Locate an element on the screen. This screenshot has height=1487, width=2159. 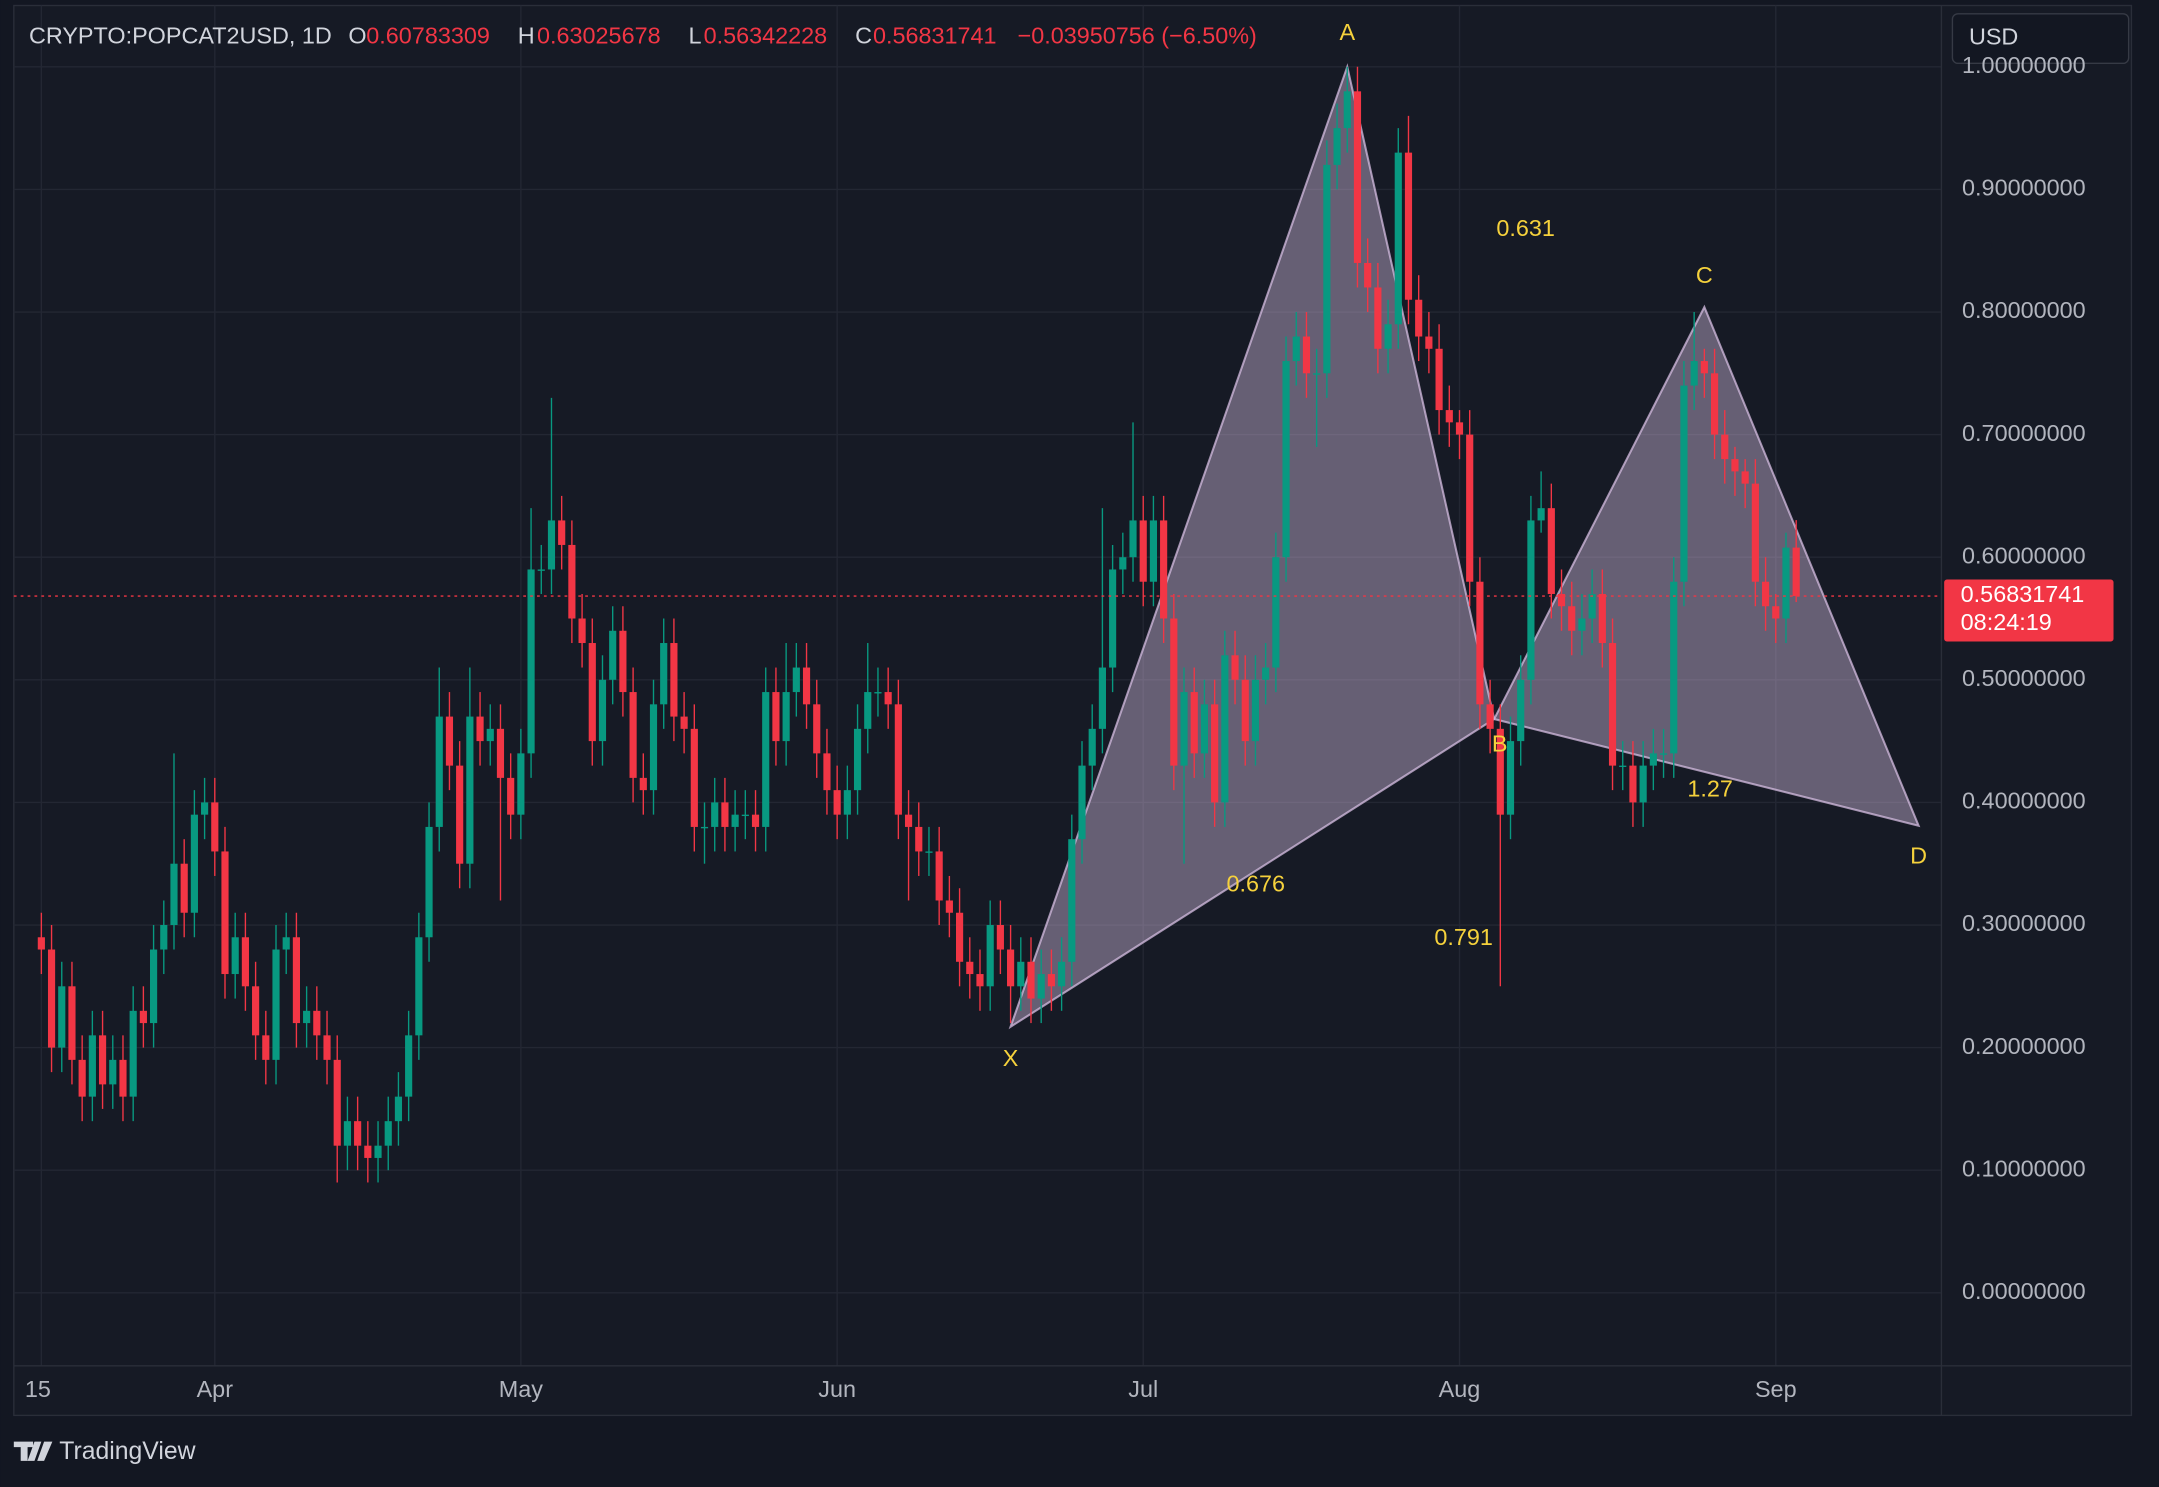
x-tick-label: Jul is located at coordinates (1143, 1389).